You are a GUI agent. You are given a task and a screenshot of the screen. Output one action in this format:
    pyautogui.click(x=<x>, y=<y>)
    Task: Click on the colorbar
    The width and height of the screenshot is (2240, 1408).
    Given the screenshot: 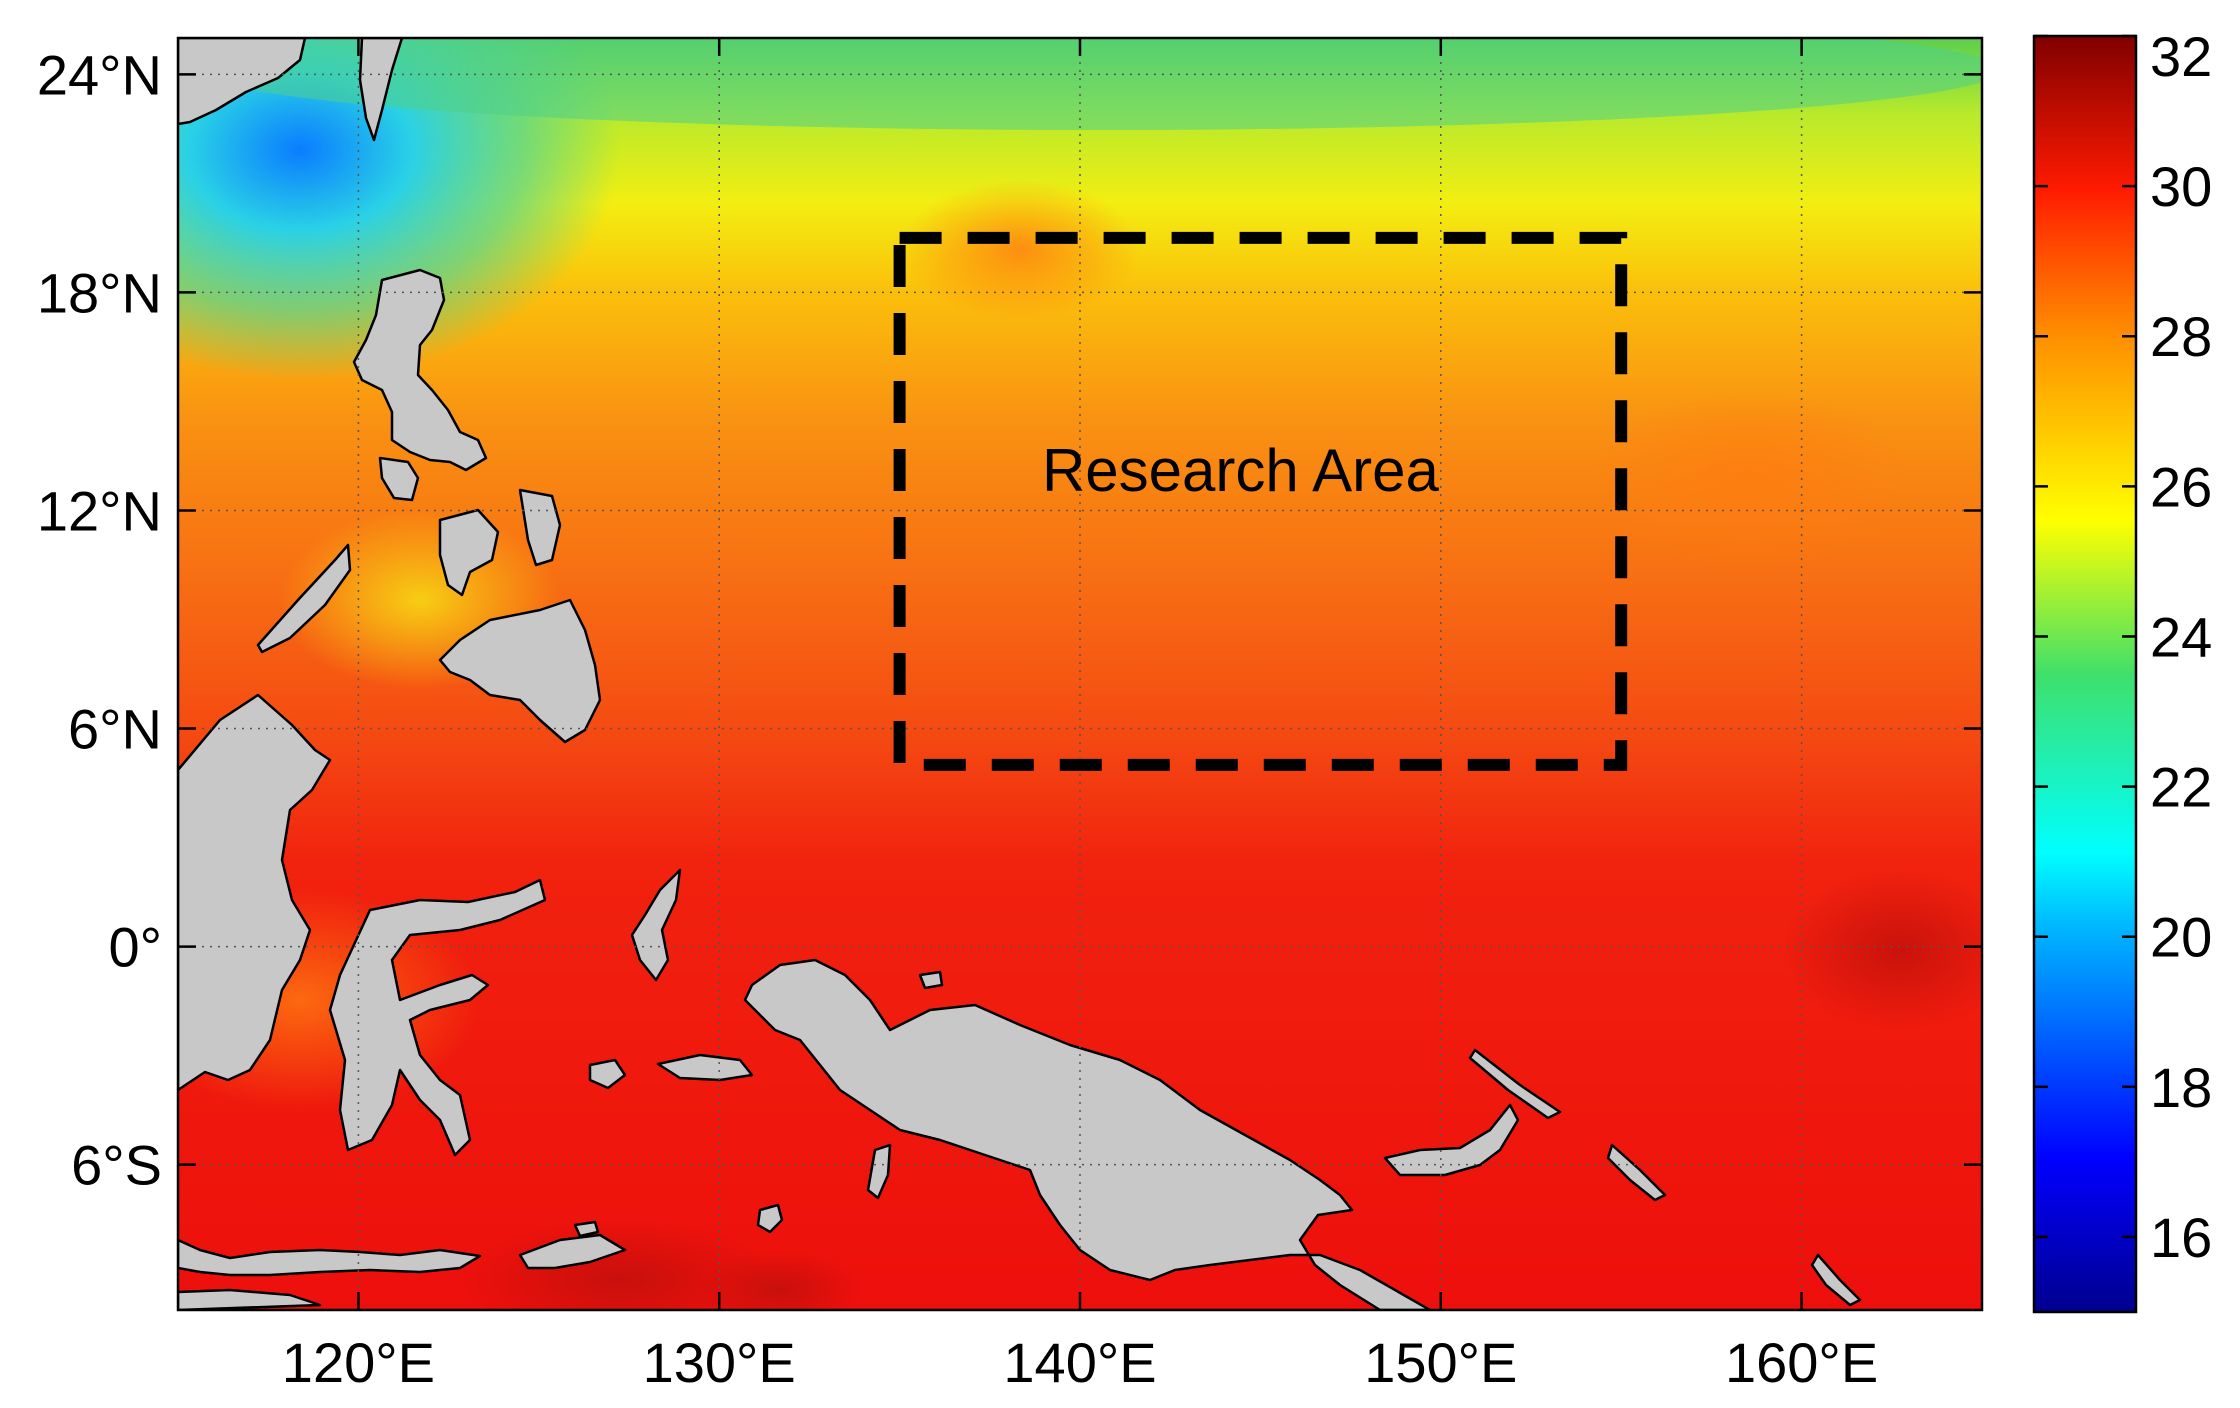 What is the action you would take?
    pyautogui.click(x=2085, y=674)
    